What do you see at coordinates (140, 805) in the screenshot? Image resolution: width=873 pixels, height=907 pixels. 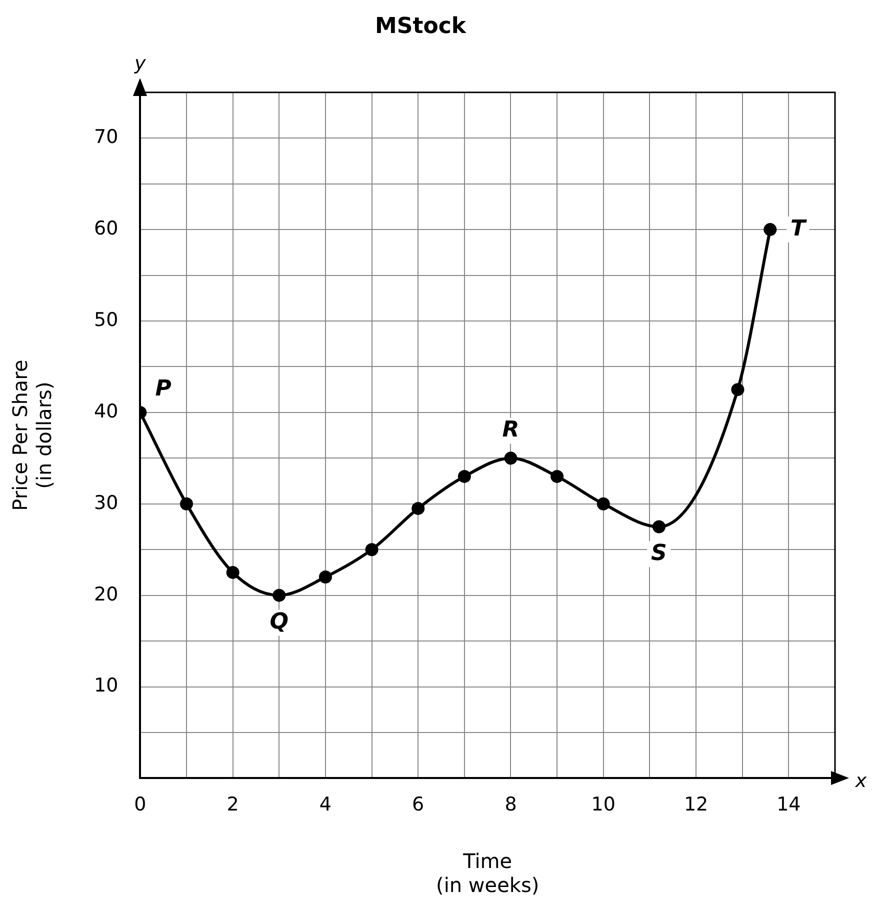 I see `x-tick-label: 0` at bounding box center [140, 805].